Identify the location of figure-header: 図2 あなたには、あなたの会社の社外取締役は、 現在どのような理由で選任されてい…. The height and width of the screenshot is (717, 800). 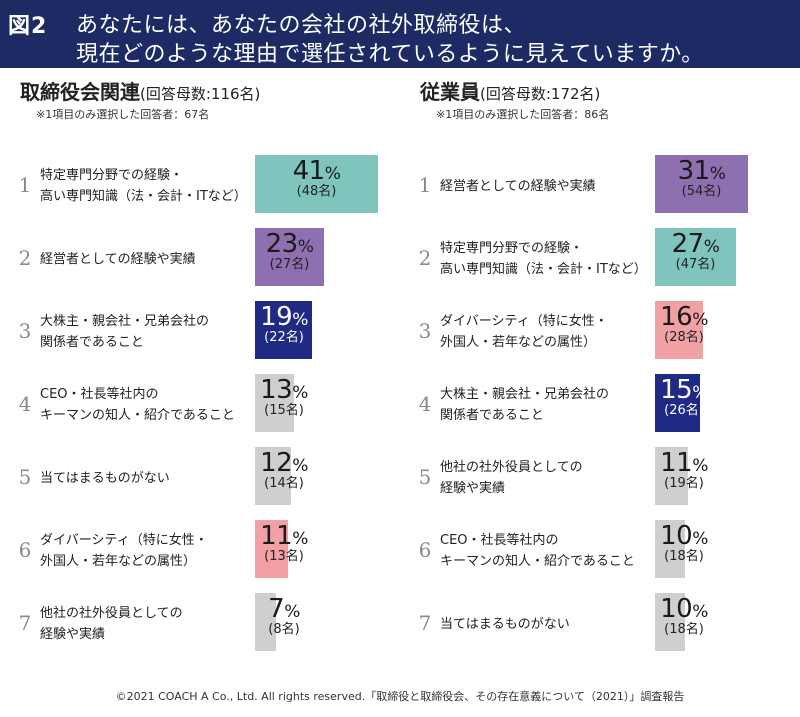
(400, 34).